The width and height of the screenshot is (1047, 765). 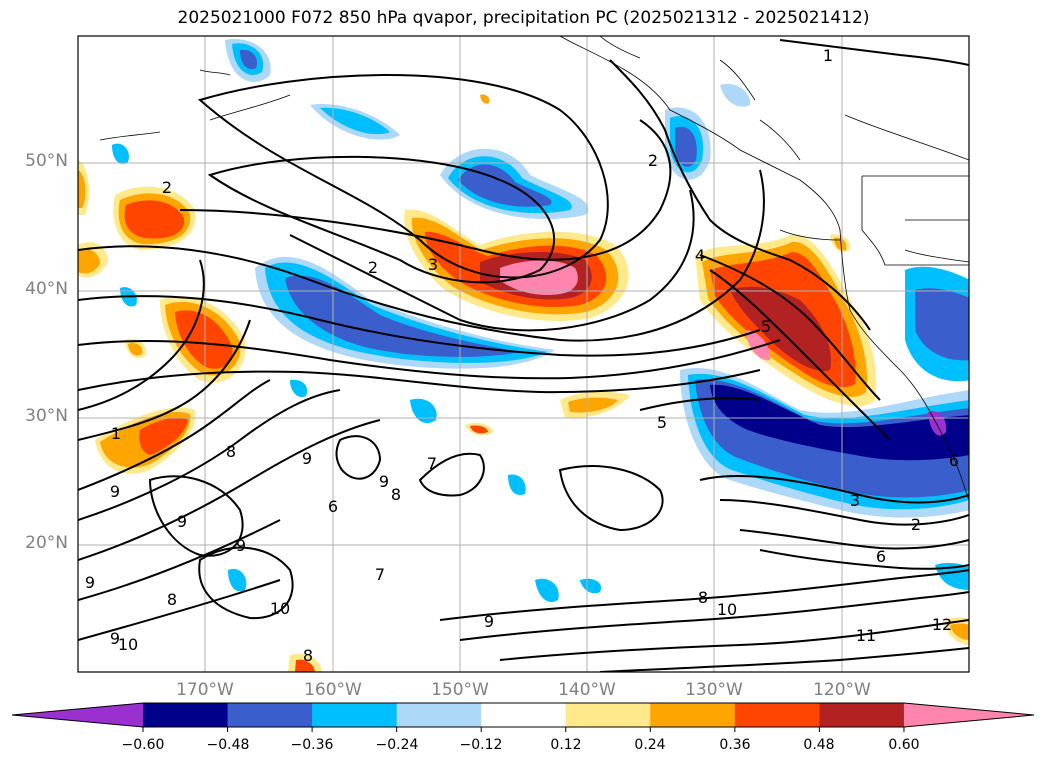 I want to click on colorbar, so click(x=523, y=717).